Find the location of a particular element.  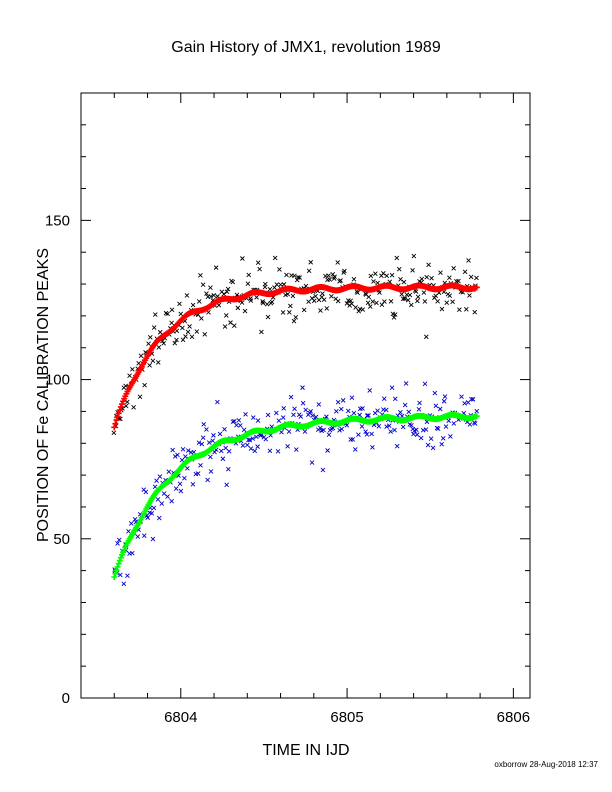

credit-footer: oxborrow 28-Aug-2018 12:37 is located at coordinates (546, 764).